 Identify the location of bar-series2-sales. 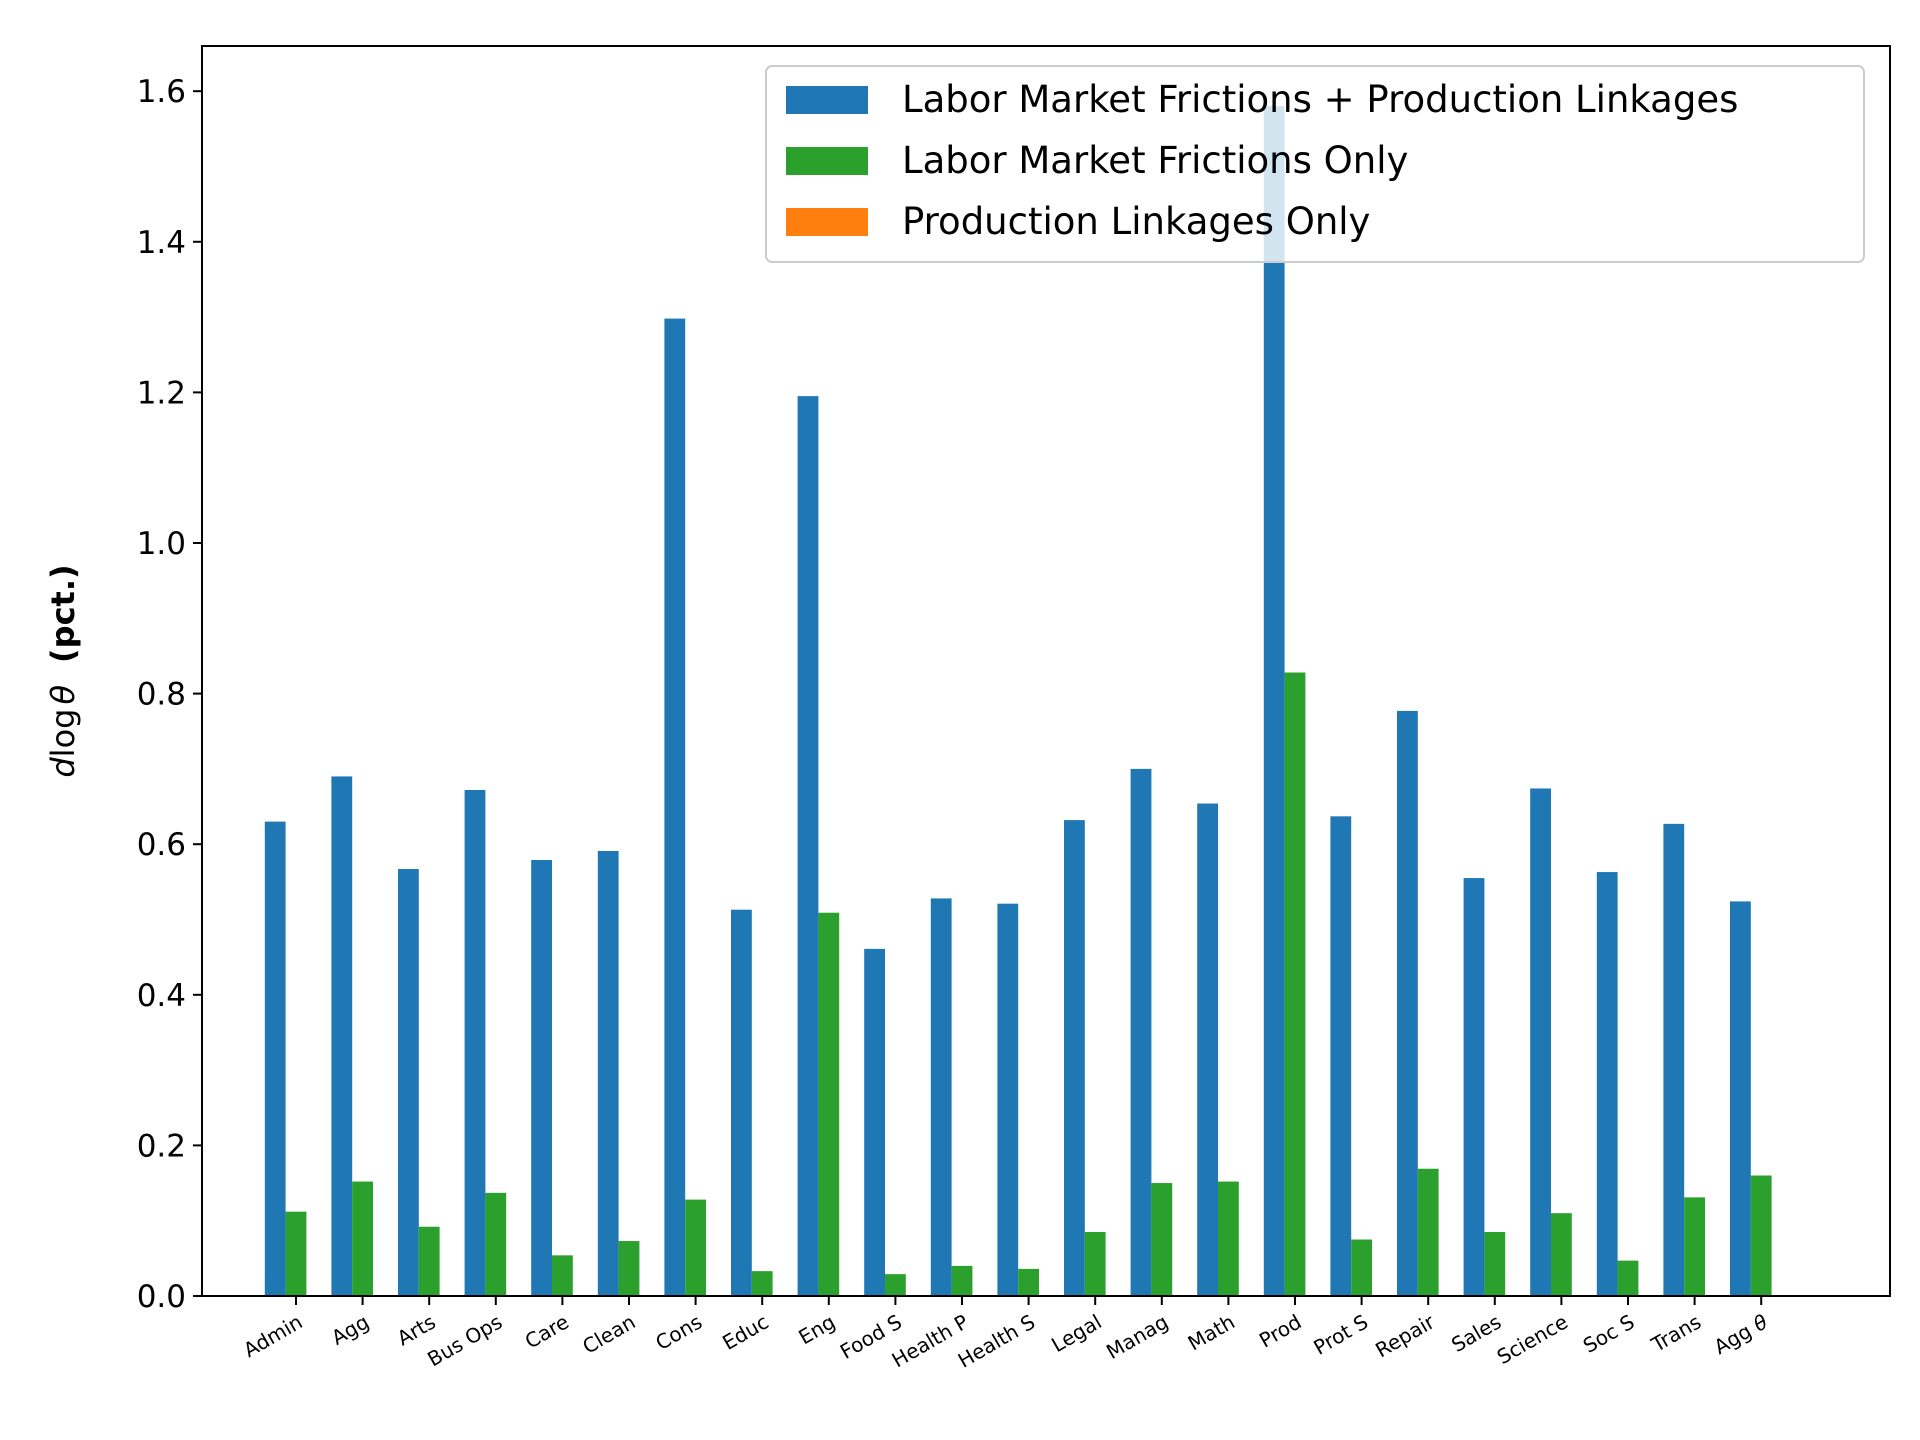
(1495, 1263).